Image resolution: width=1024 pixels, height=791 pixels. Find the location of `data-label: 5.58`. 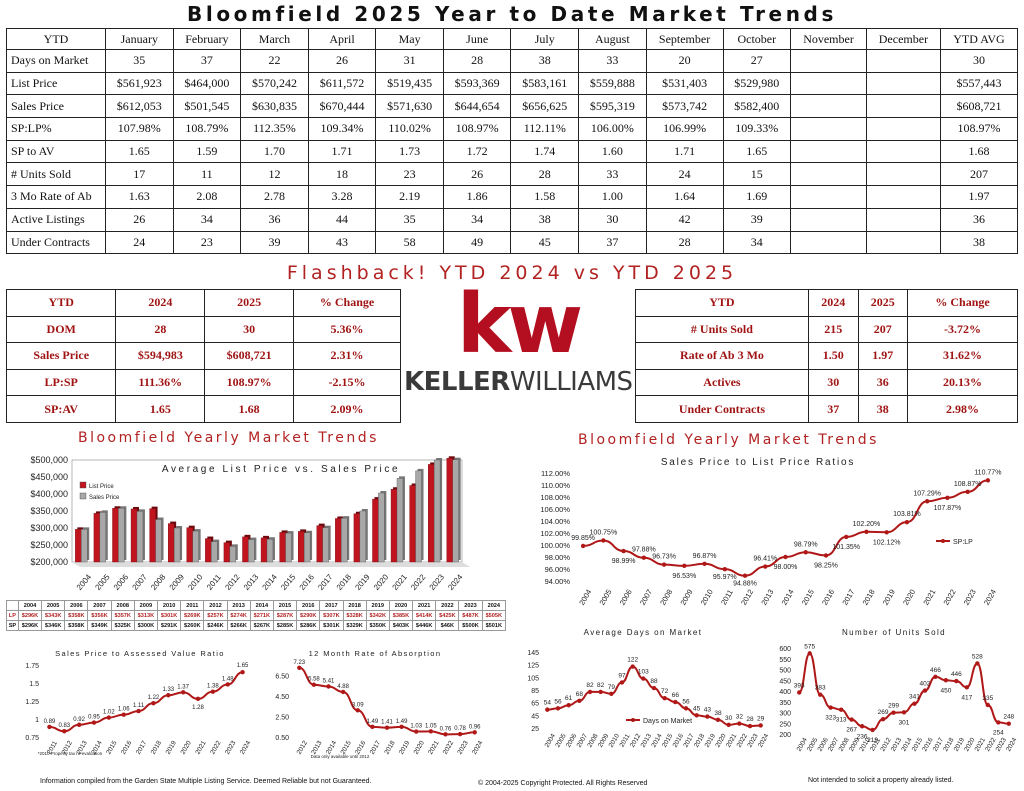

data-label: 5.58 is located at coordinates (314, 680).